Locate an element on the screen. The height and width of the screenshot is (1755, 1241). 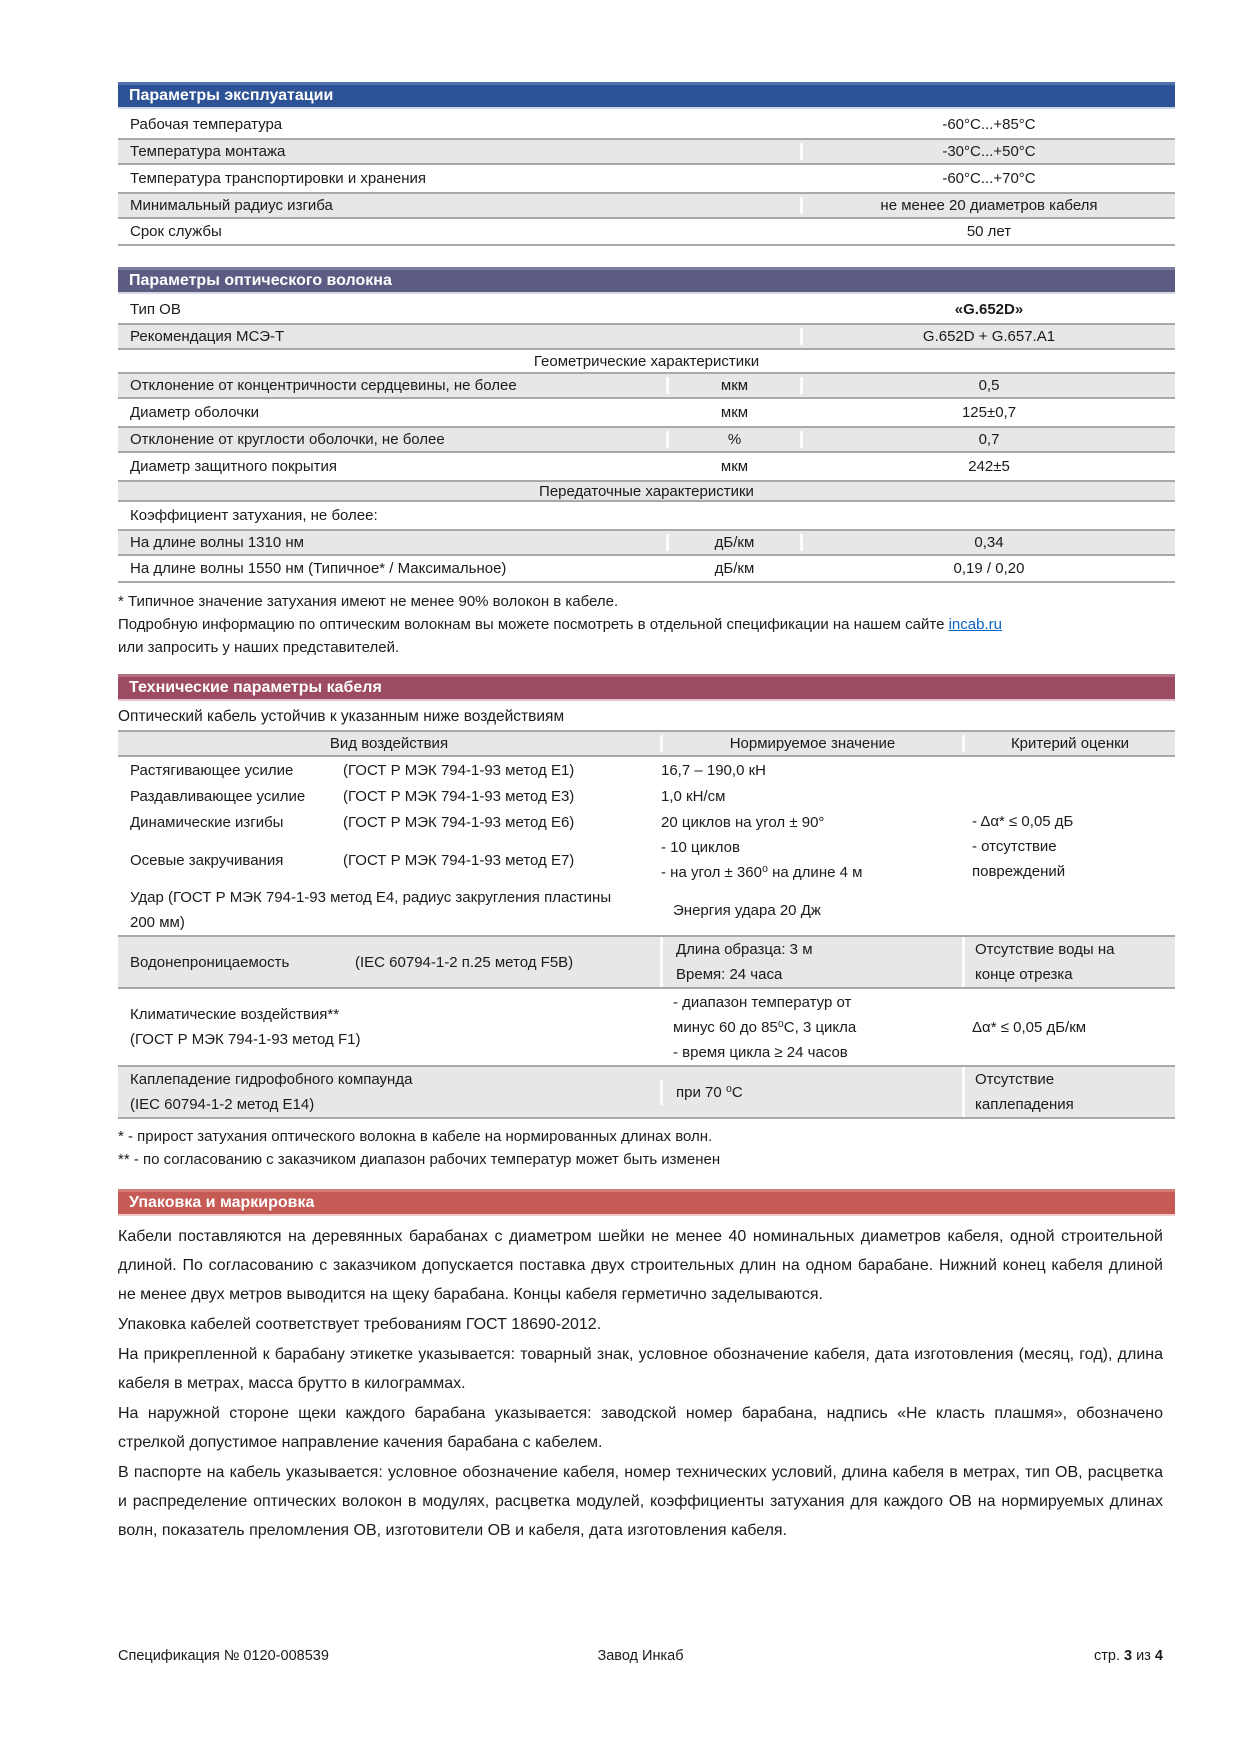
footer-page-total: 4 is located at coordinates (1158, 1656).